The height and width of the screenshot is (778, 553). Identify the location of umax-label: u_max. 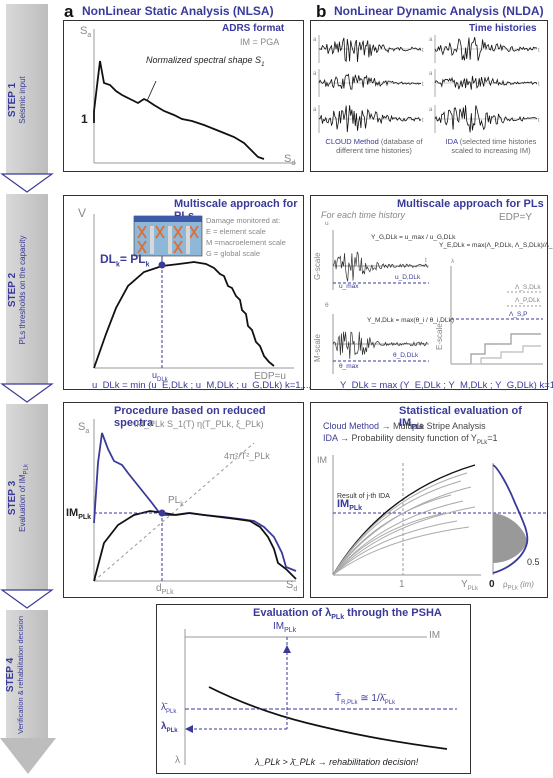
(349, 286).